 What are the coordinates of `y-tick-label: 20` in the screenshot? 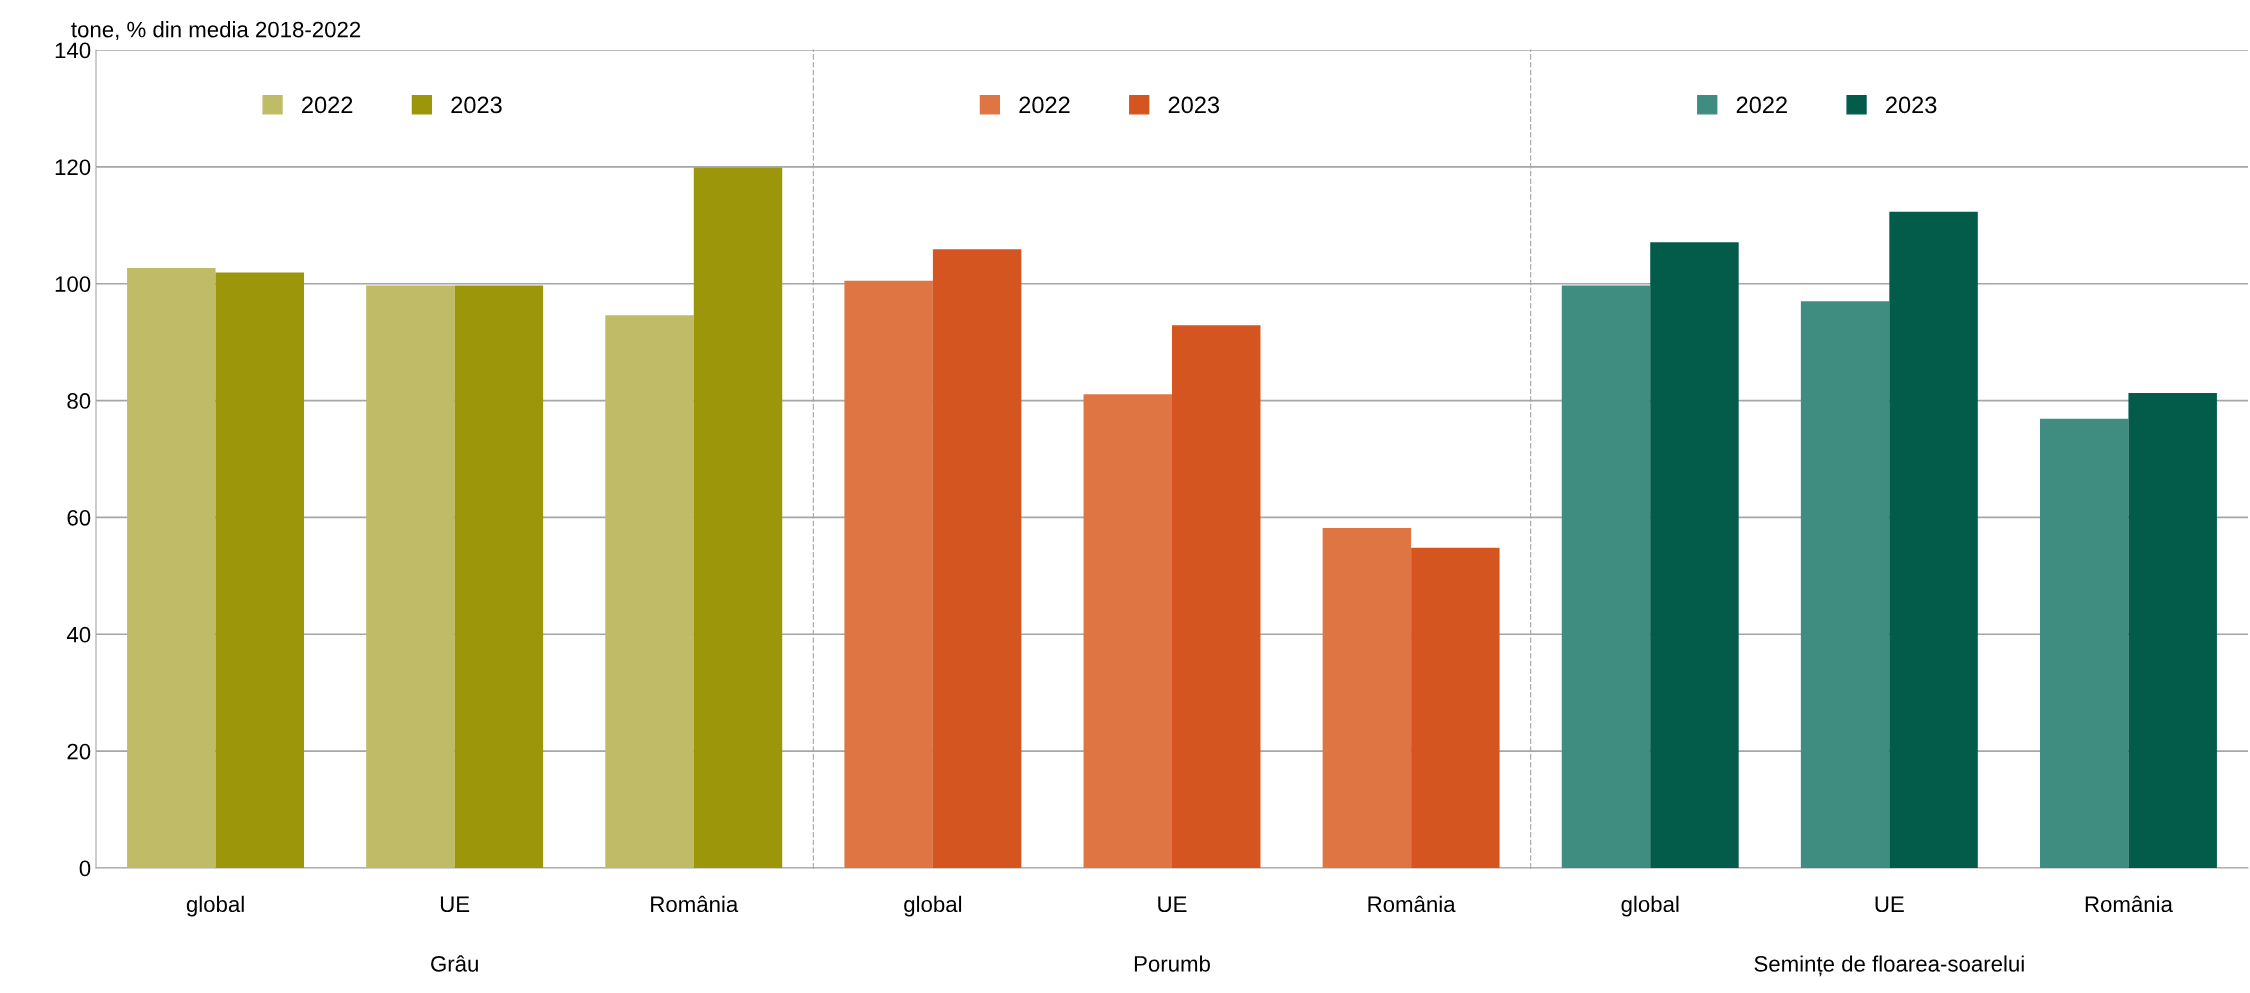 It's located at (79, 751).